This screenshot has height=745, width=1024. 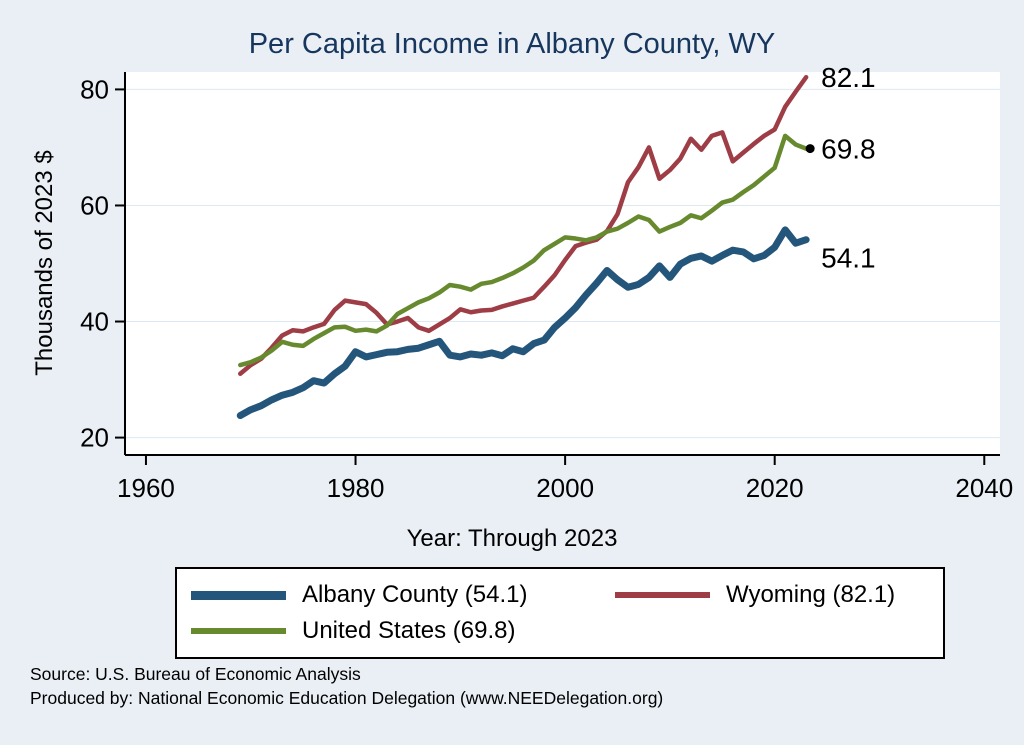 I want to click on legend-swatch-albany-county, so click(x=238, y=595).